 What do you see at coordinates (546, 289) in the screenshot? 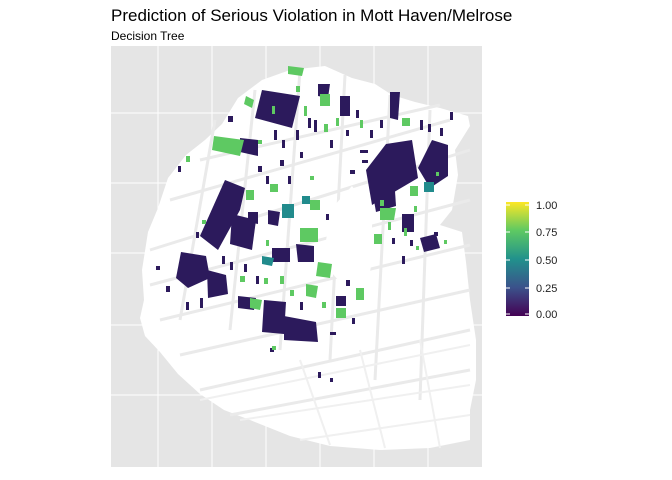
I see `legend-label-025: 0.25` at bounding box center [546, 289].